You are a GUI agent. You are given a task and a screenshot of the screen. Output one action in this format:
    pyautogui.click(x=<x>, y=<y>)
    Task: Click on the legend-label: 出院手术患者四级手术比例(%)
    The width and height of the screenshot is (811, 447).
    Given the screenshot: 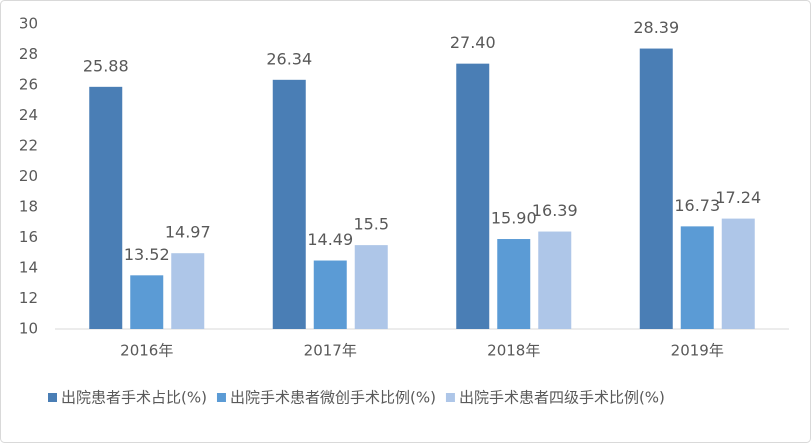 What is the action you would take?
    pyautogui.click(x=562, y=398)
    